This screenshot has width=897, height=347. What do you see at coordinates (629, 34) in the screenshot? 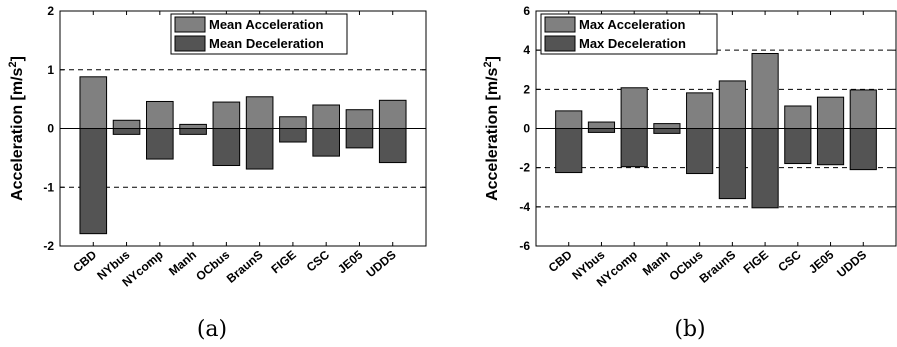
I see `legend: Max Acceleration Max Deceleration` at bounding box center [629, 34].